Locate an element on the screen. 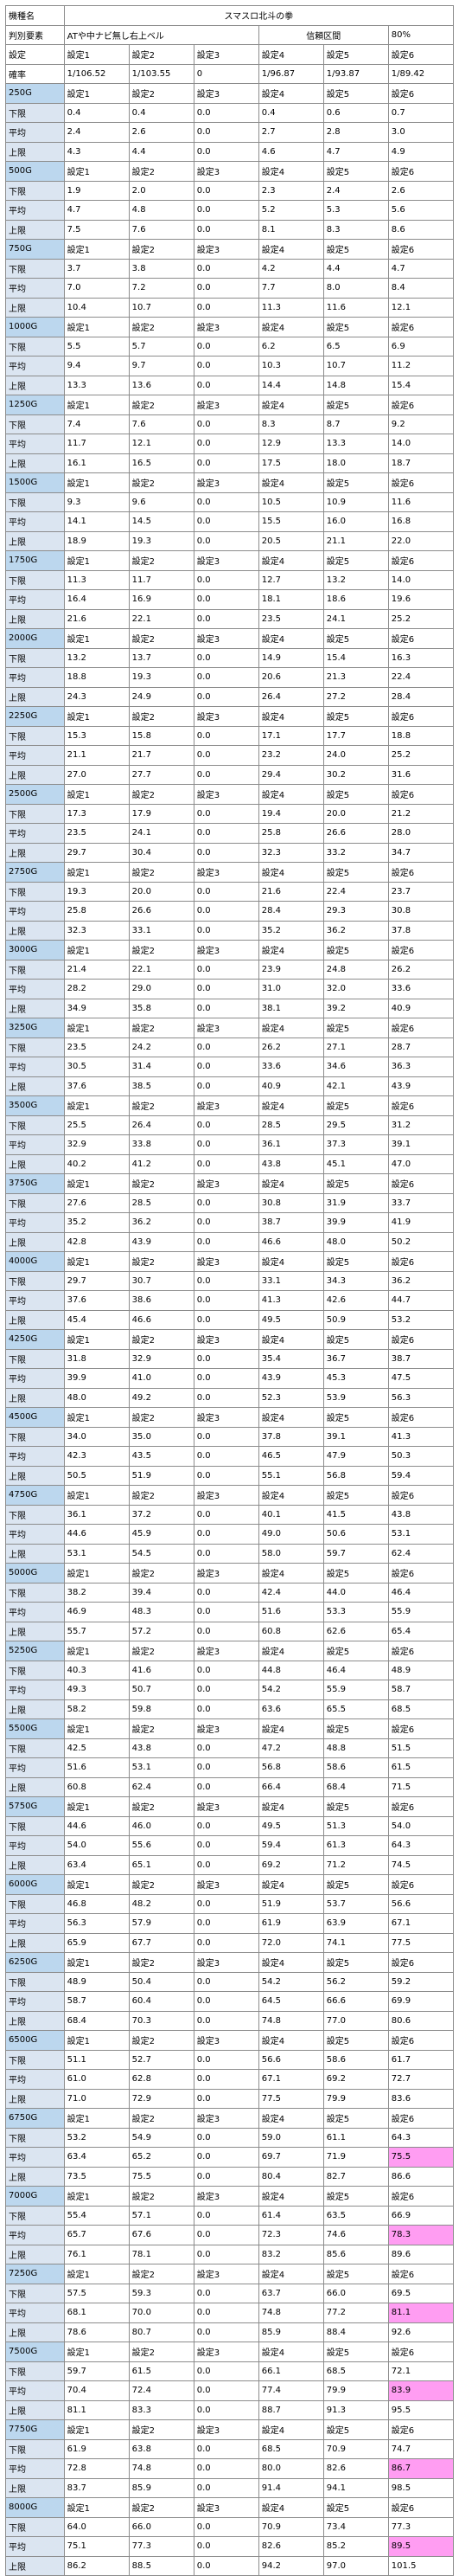 The height and width of the screenshot is (2576, 459). value-cell: 7.7 is located at coordinates (291, 288).